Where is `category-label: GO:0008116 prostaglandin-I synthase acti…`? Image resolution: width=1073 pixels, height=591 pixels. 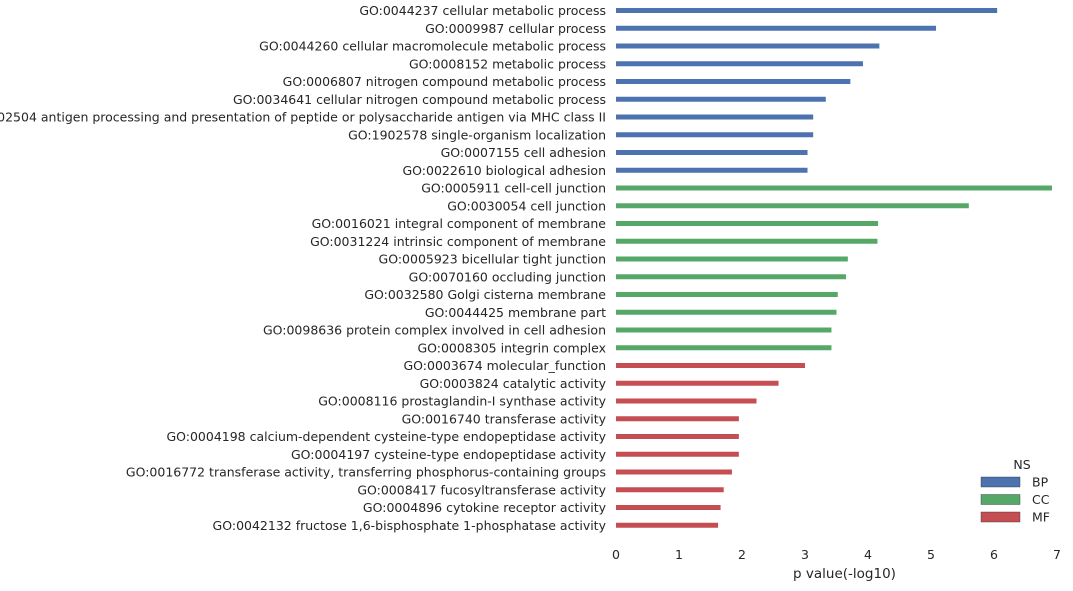 category-label: GO:0008116 prostaglandin-I synthase acti… is located at coordinates (462, 401).